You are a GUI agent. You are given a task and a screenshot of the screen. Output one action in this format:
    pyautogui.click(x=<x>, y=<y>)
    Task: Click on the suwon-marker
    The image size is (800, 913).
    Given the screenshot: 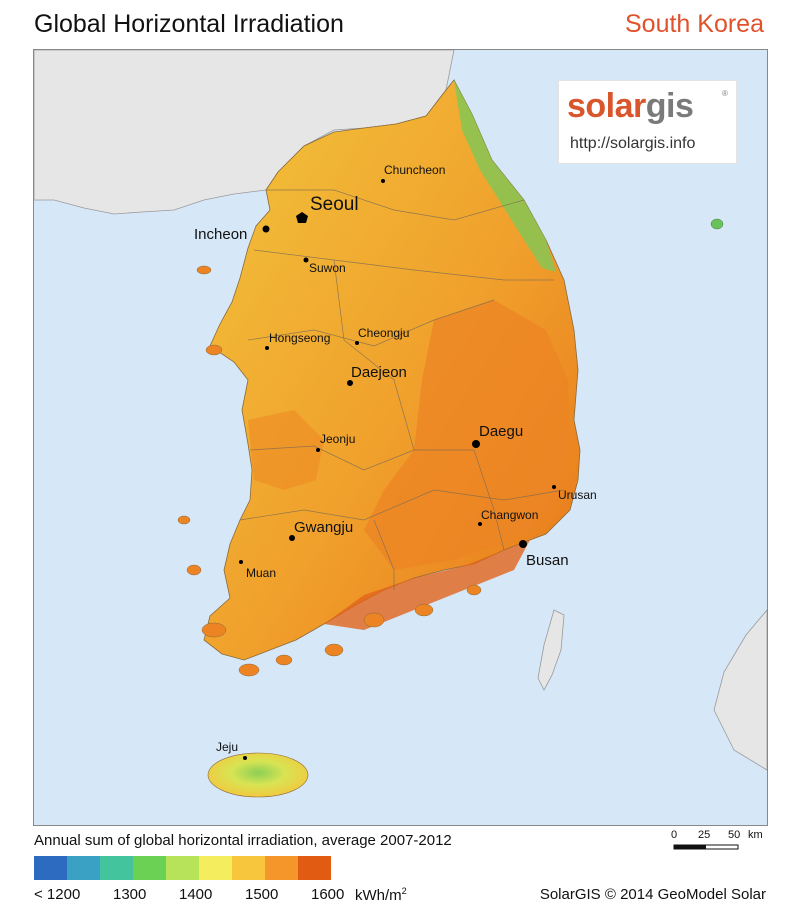 What is the action you would take?
    pyautogui.click(x=306, y=260)
    